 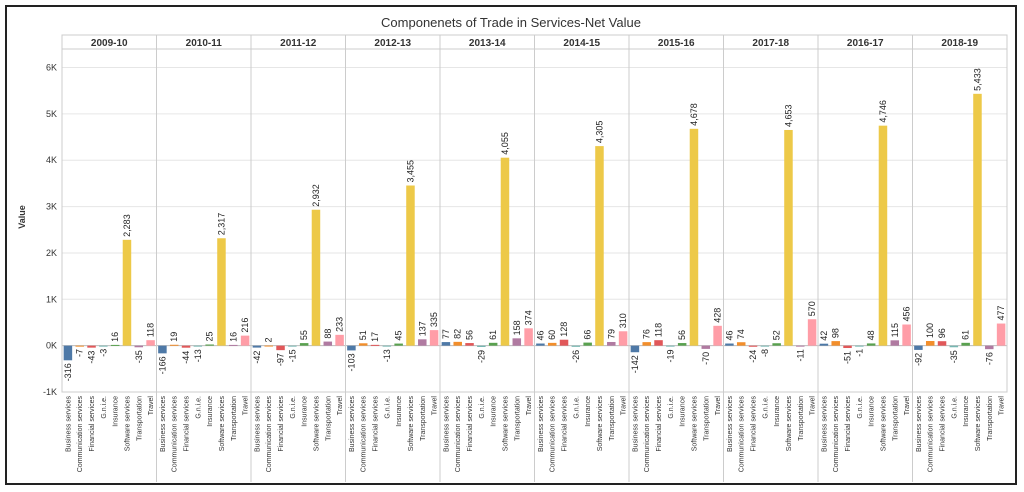 What do you see at coordinates (68, 372) in the screenshot?
I see `data-label: -316` at bounding box center [68, 372].